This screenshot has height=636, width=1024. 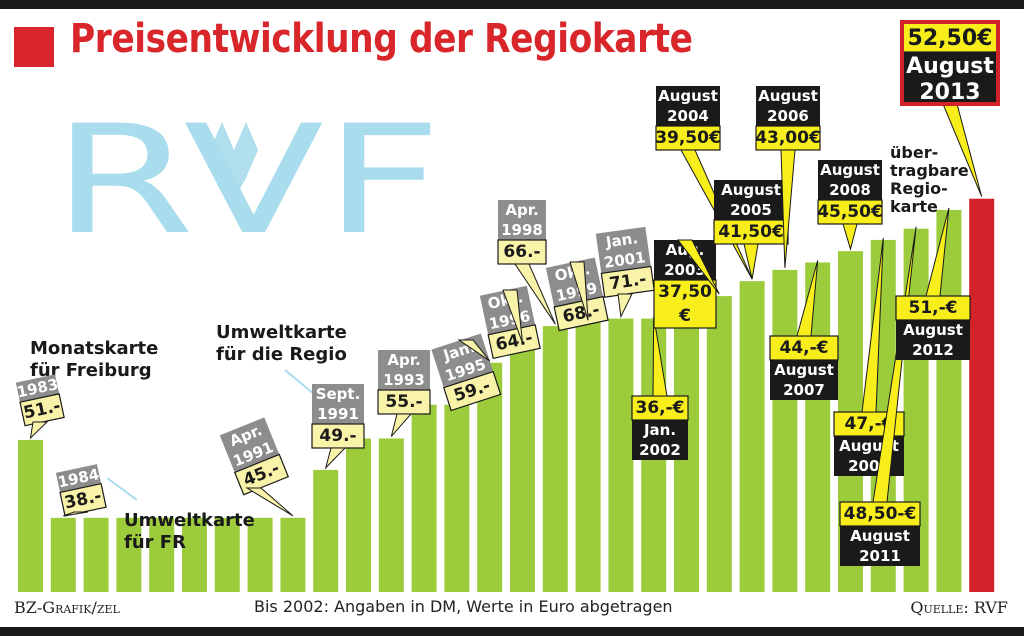 I want to click on callout-highlight-frame, so click(x=950, y=63).